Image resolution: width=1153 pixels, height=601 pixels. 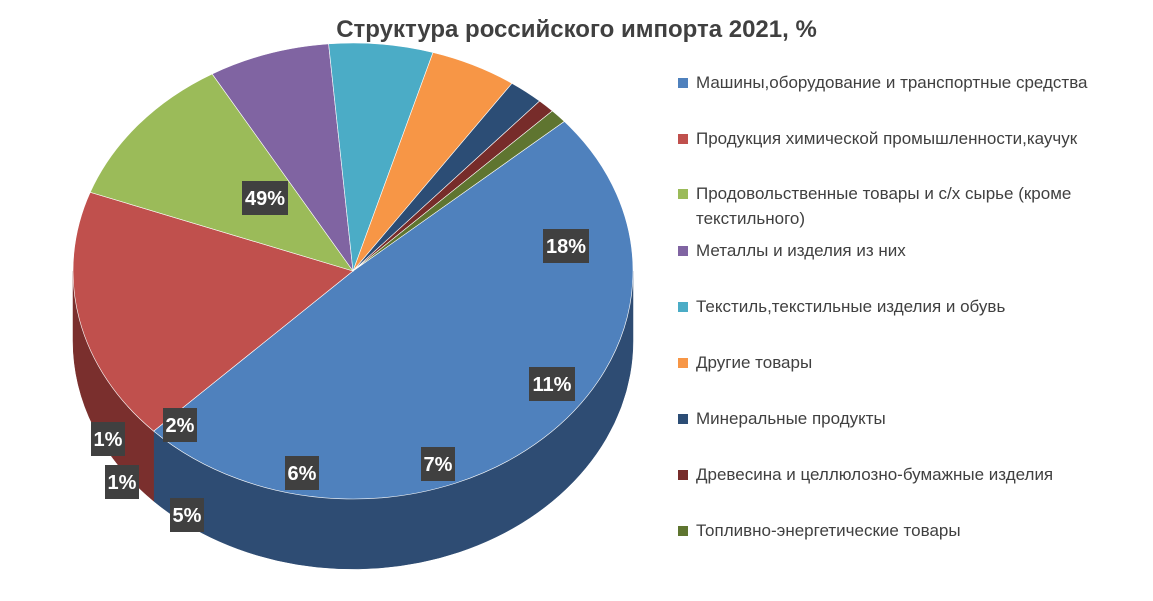 What do you see at coordinates (754, 362) in the screenshot?
I see `legend-label: Другие товары` at bounding box center [754, 362].